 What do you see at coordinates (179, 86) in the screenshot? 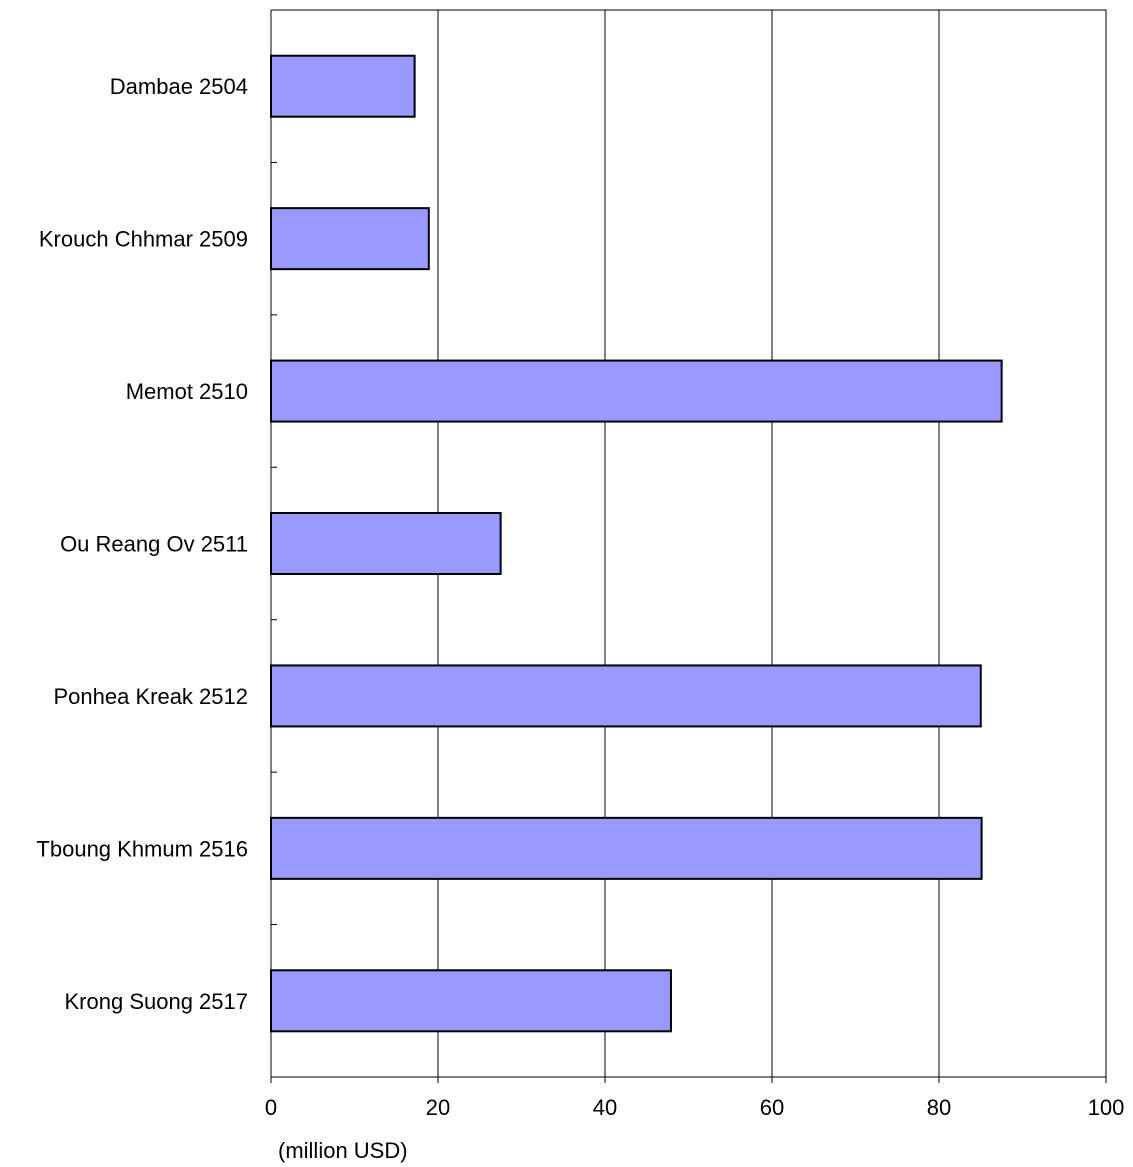
I see `category-label: Dambae 2504` at bounding box center [179, 86].